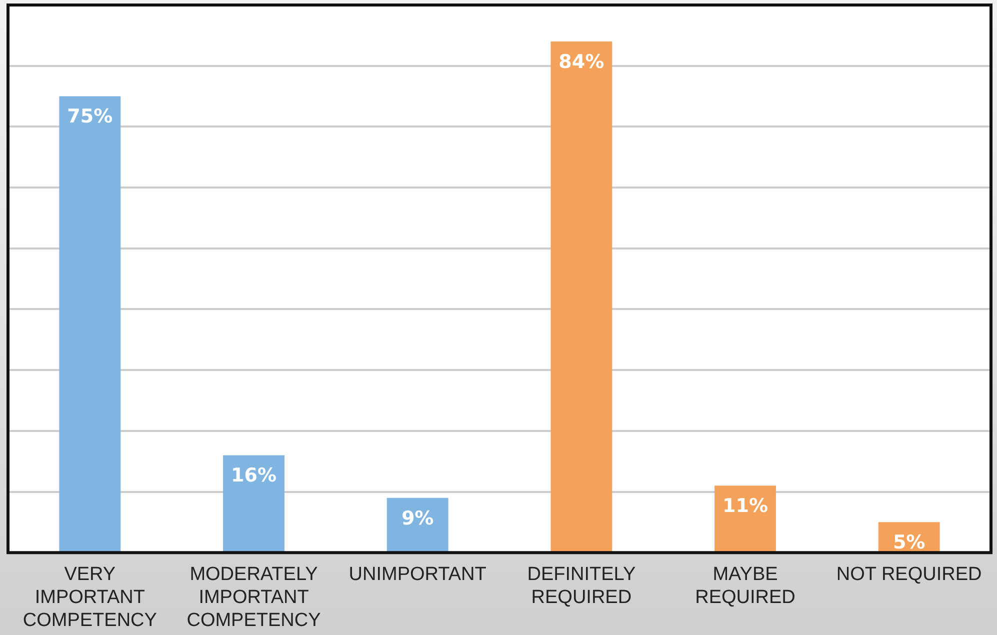  Describe the element at coordinates (90, 117) in the screenshot. I see `data-label: 75%` at that location.